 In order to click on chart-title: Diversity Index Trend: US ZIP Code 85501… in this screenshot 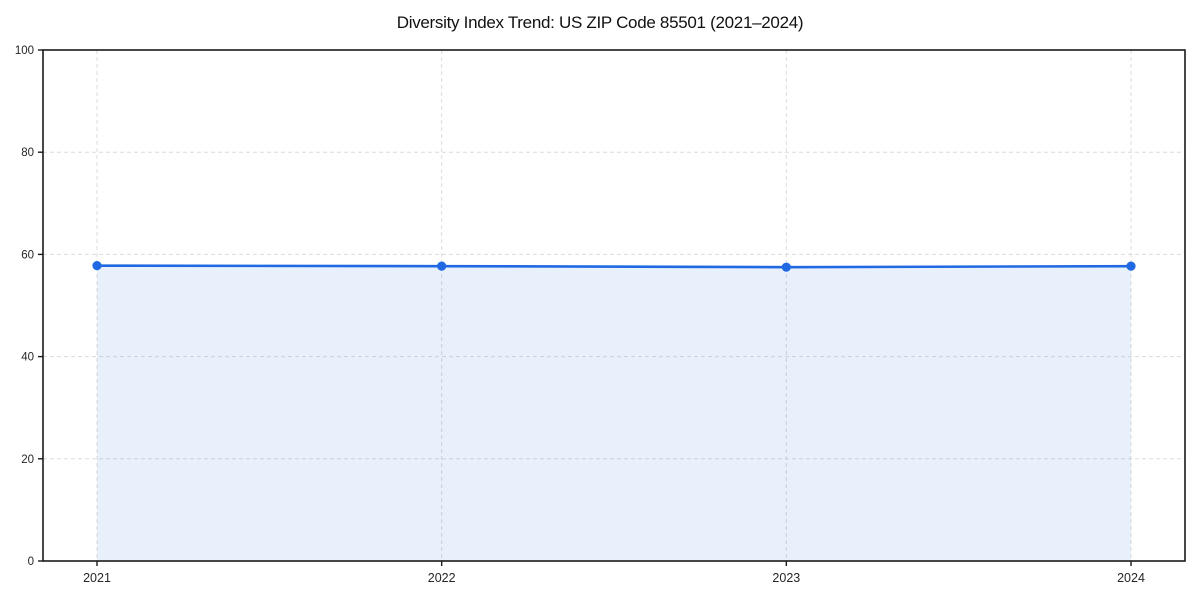, I will do `click(600, 22)`.